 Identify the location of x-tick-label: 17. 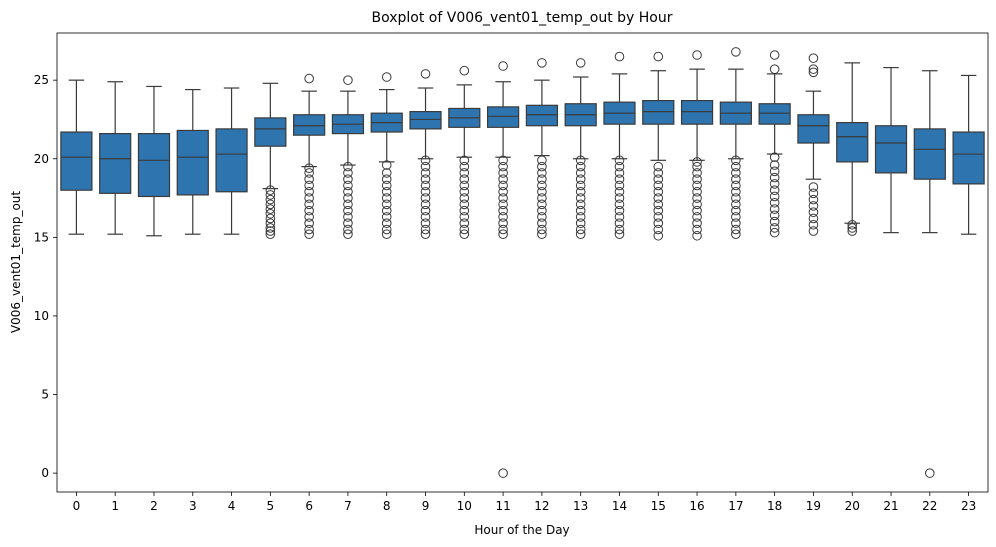
(735, 506).